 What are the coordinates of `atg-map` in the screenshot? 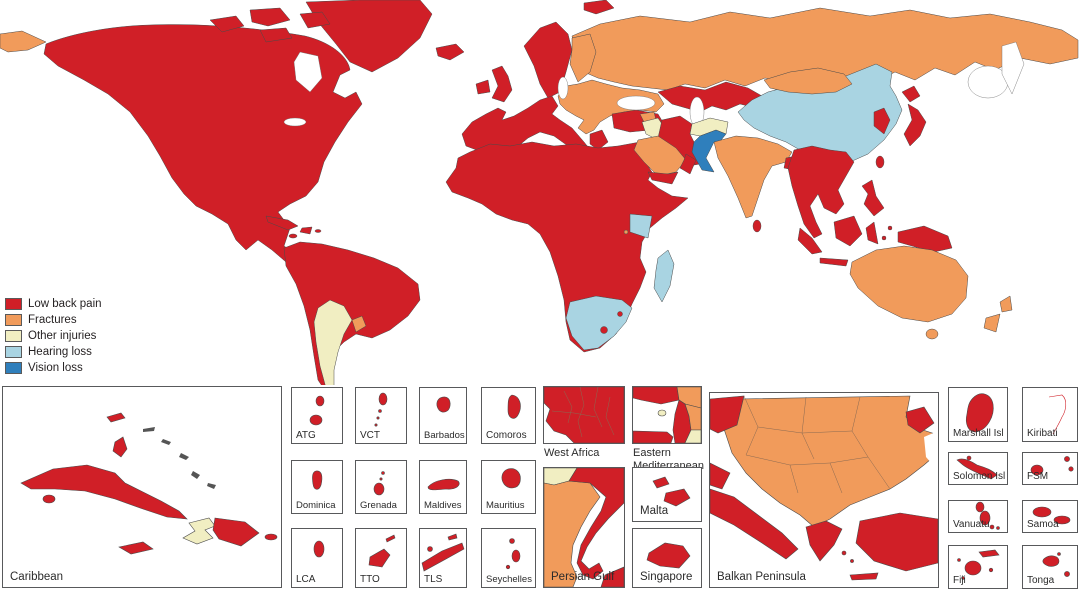 It's located at (317, 410).